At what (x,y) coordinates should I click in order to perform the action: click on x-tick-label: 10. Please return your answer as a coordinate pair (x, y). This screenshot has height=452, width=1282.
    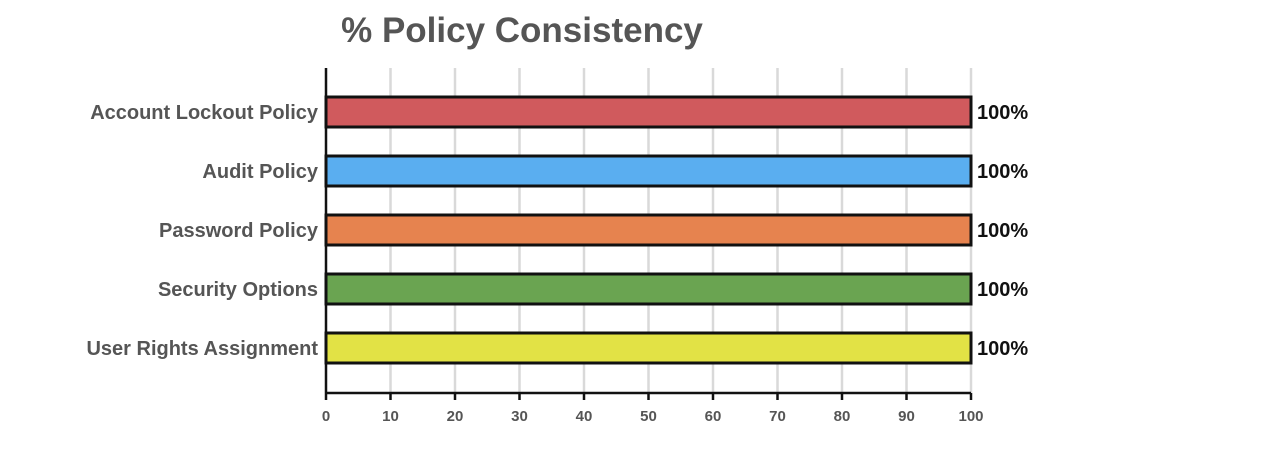
    Looking at the image, I should click on (390, 416).